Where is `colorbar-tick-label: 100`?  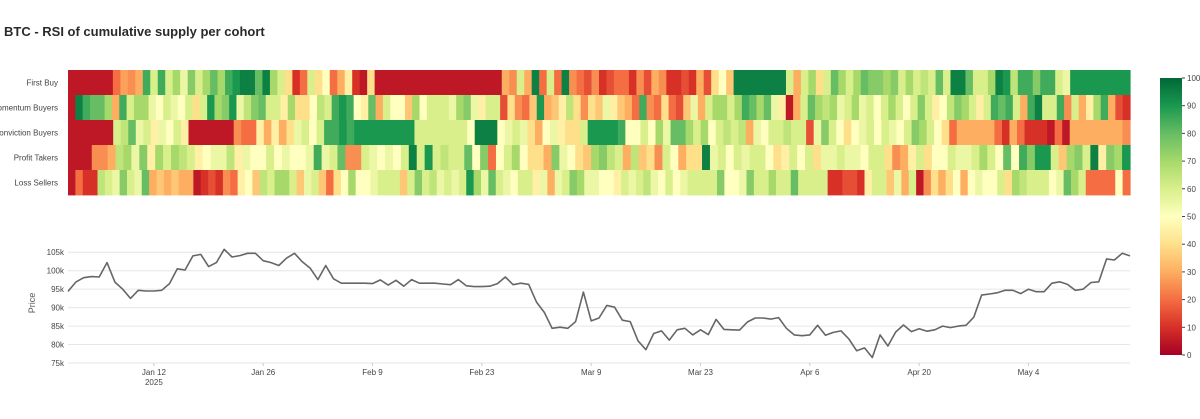 colorbar-tick-label: 100 is located at coordinates (1193, 78).